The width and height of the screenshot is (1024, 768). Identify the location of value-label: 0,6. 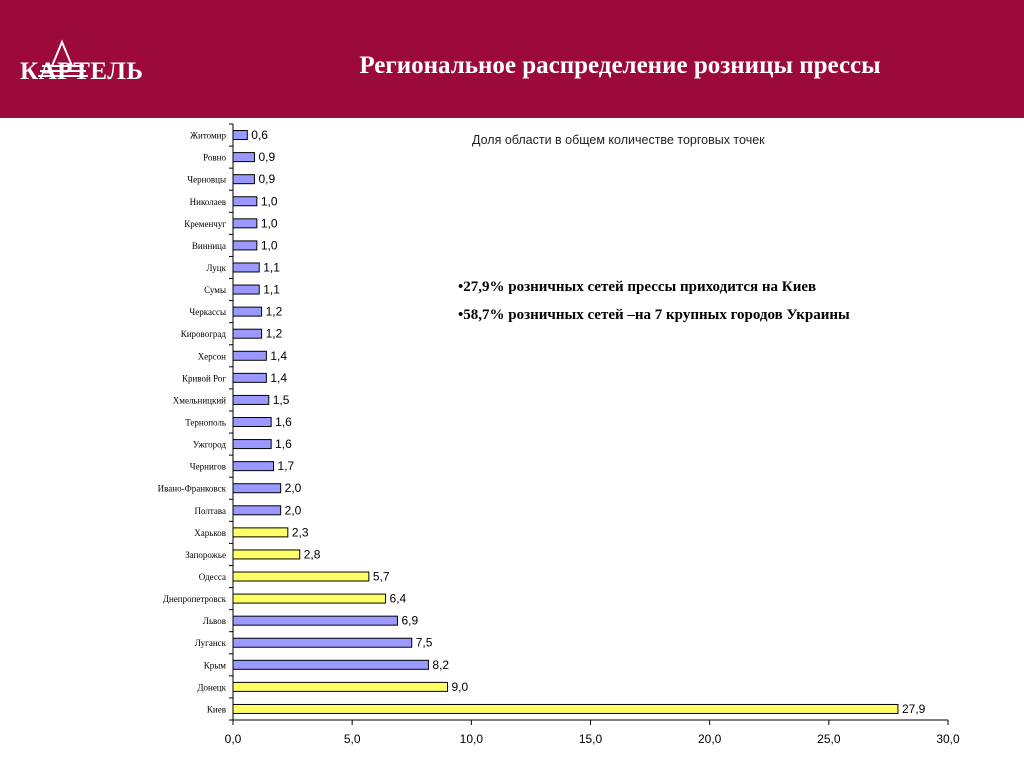
(259, 135).